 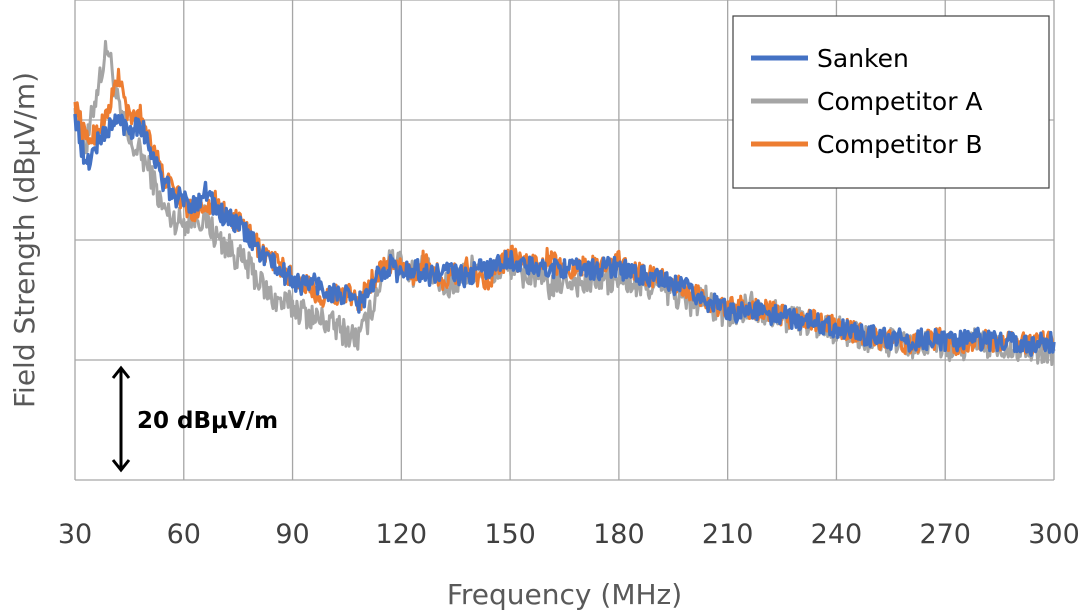 What do you see at coordinates (292, 534) in the screenshot?
I see `x-tick-label: 90` at bounding box center [292, 534].